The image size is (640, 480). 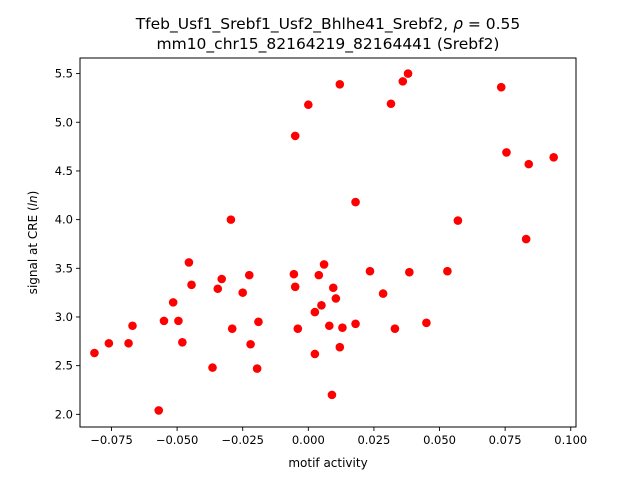 I want to click on y-axis-label: signal at CRE (ln), so click(x=33, y=243).